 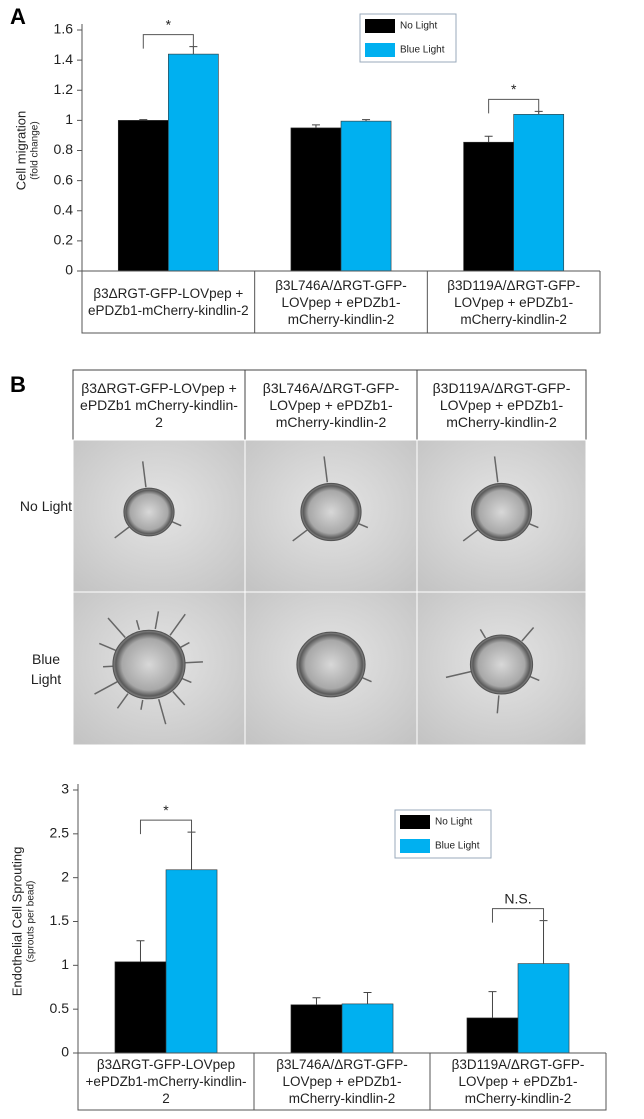 I want to click on panel-label: B, so click(x=18, y=384).